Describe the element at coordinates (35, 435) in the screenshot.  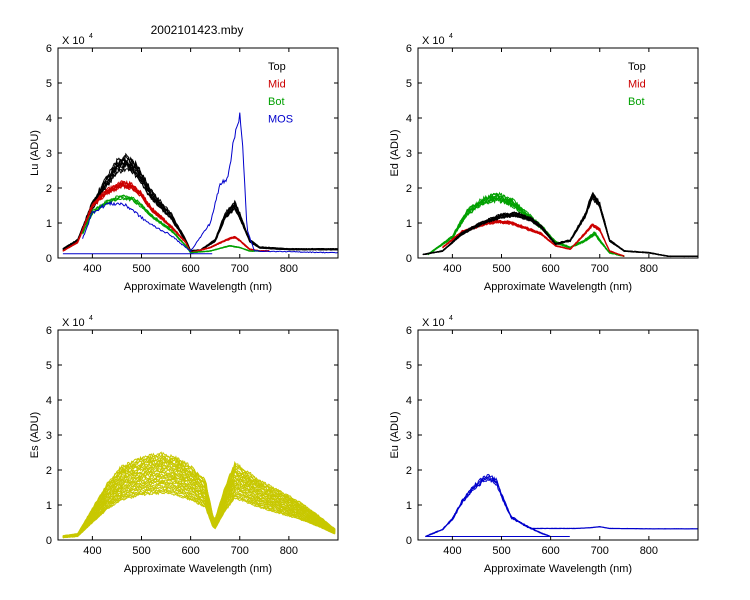
I see `es-y-axis-label: Es (ADU)` at that location.